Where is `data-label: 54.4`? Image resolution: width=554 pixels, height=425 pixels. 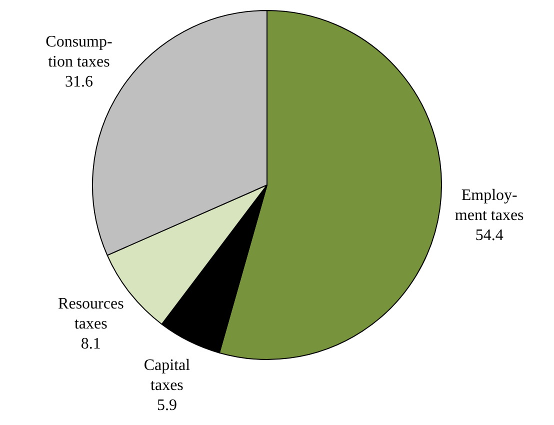 data-label: 54.4 is located at coordinates (489, 235).